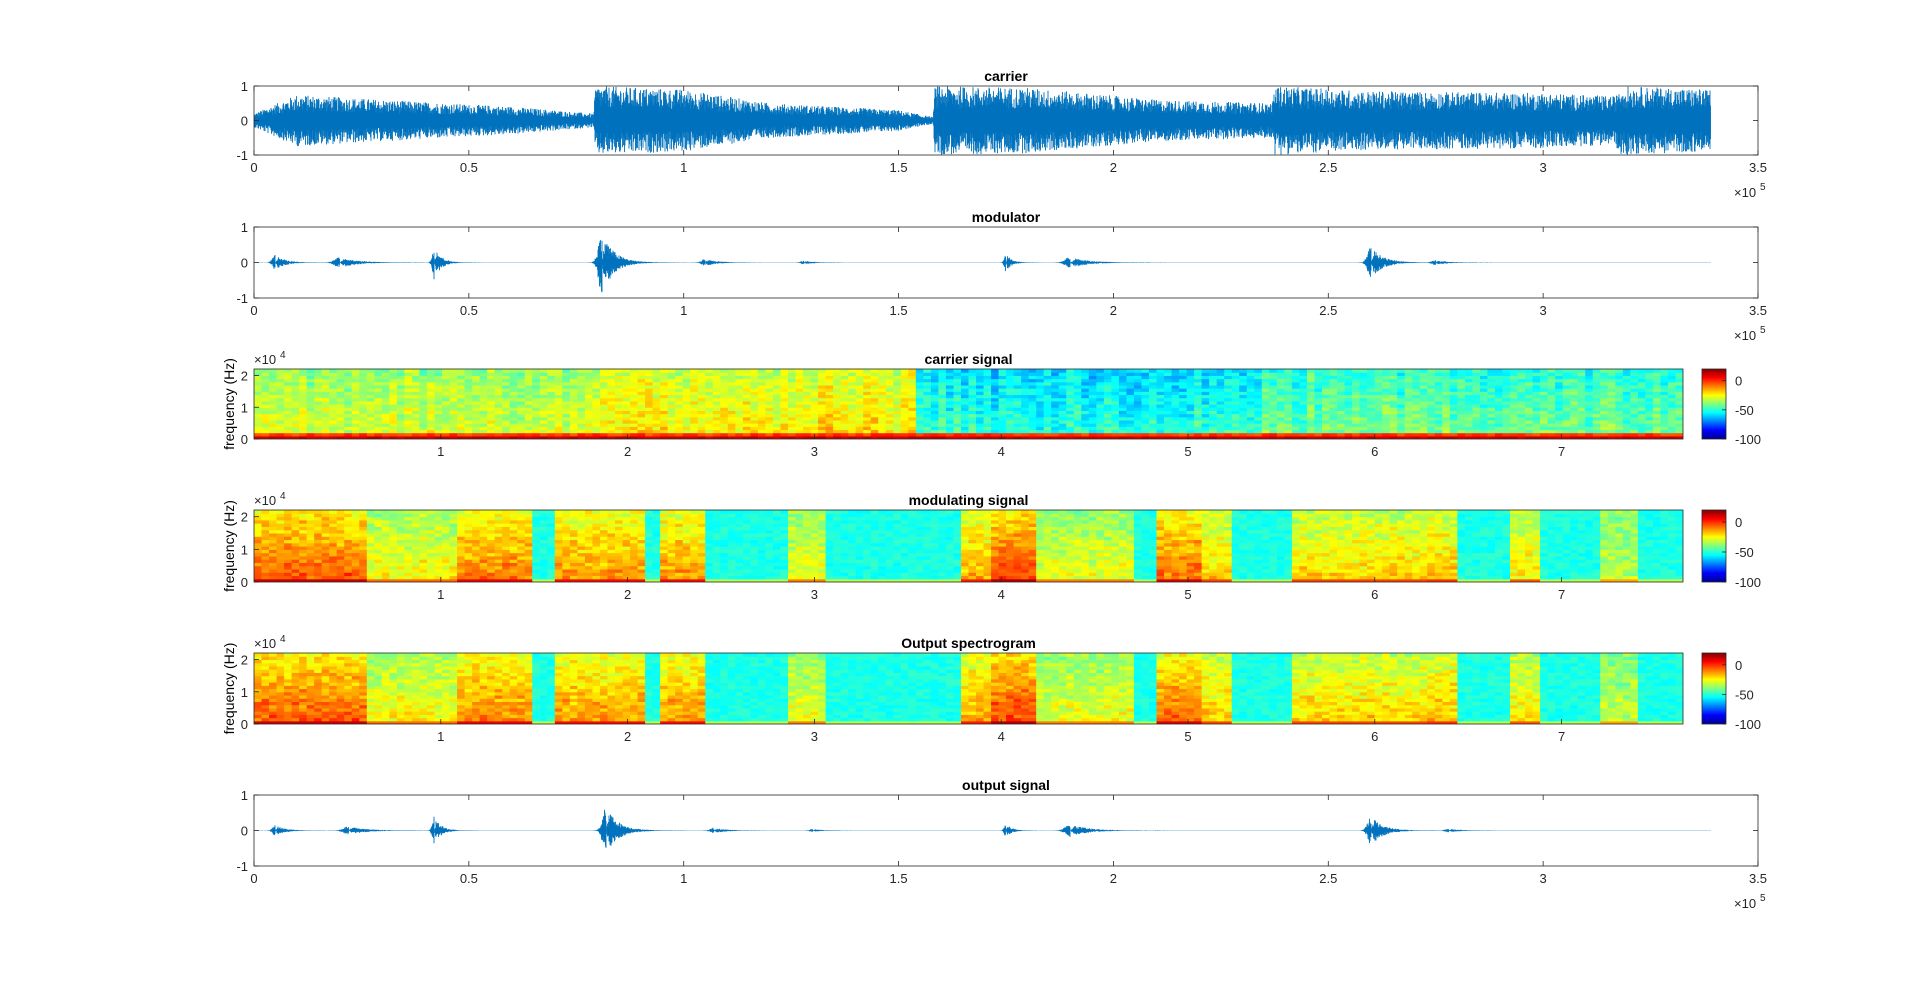  What do you see at coordinates (968, 643) in the screenshot?
I see `subplot-title: Output spectrogram` at bounding box center [968, 643].